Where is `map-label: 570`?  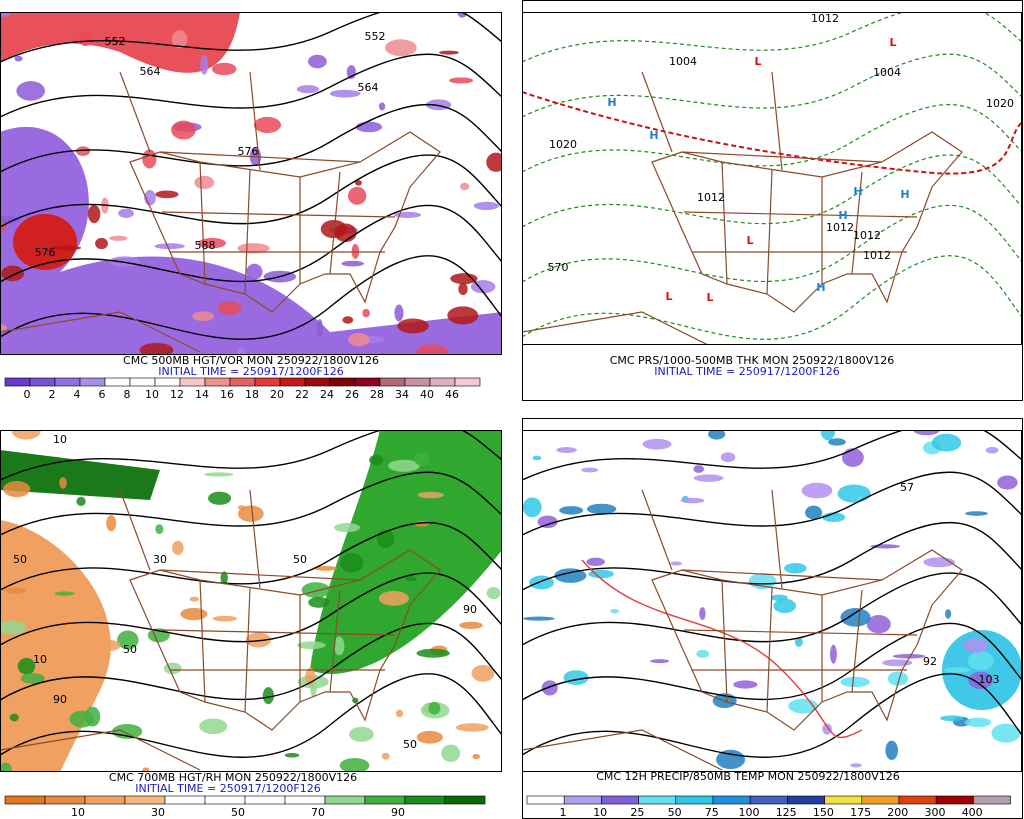 map-label: 570 is located at coordinates (558, 267).